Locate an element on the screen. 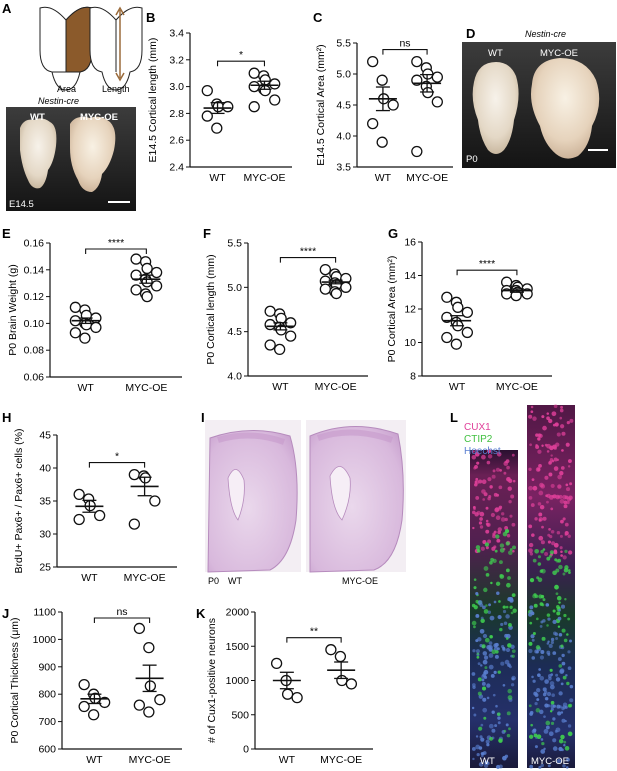  y-tick-label: 0 is located at coordinates (246, 750).